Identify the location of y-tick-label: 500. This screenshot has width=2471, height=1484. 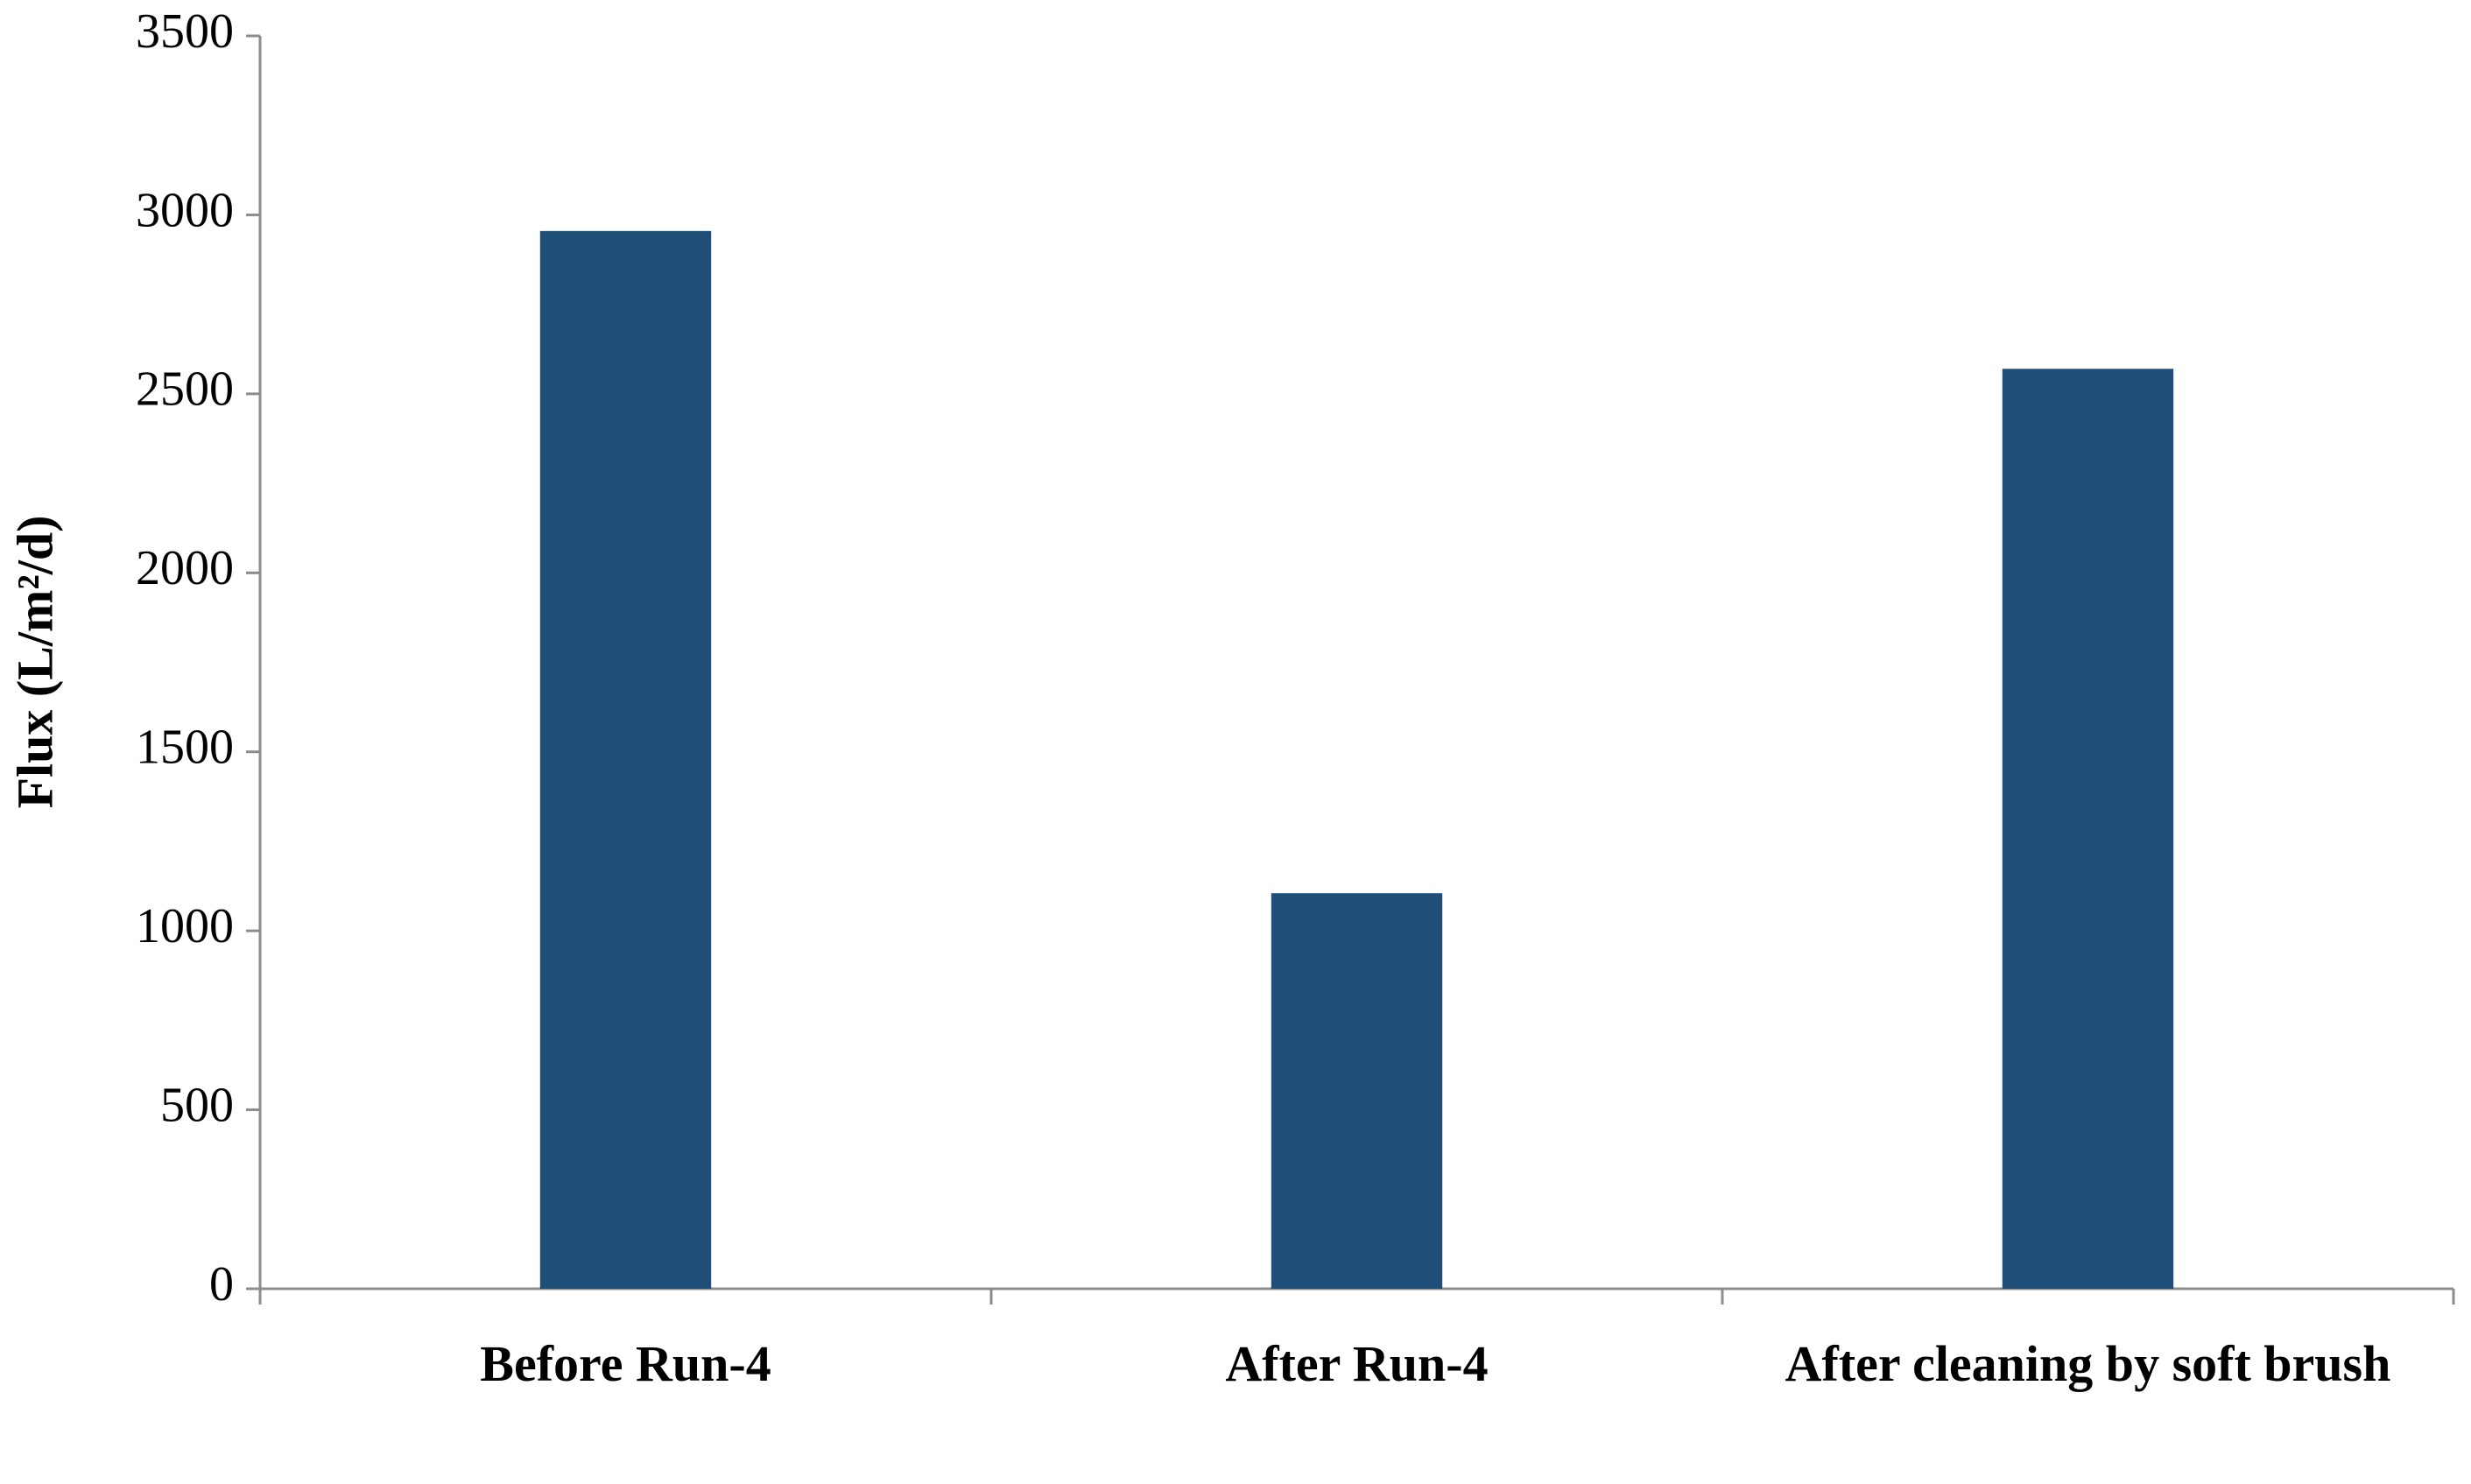
(197, 1105).